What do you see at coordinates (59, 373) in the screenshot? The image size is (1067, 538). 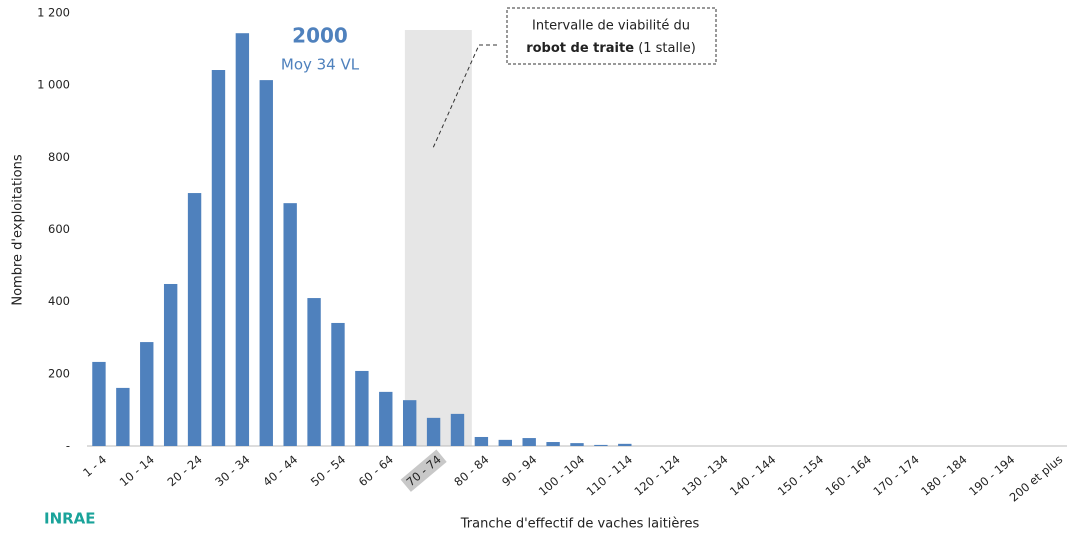 I see `y-tick-label: 200` at bounding box center [59, 373].